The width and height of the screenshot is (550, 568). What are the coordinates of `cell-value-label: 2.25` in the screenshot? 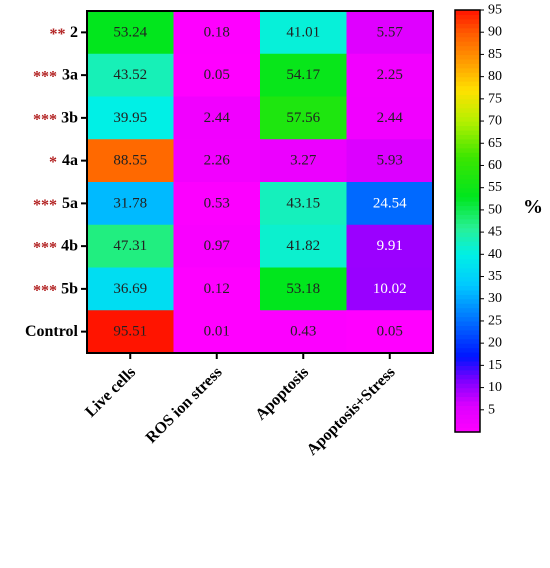 It's located at (390, 75).